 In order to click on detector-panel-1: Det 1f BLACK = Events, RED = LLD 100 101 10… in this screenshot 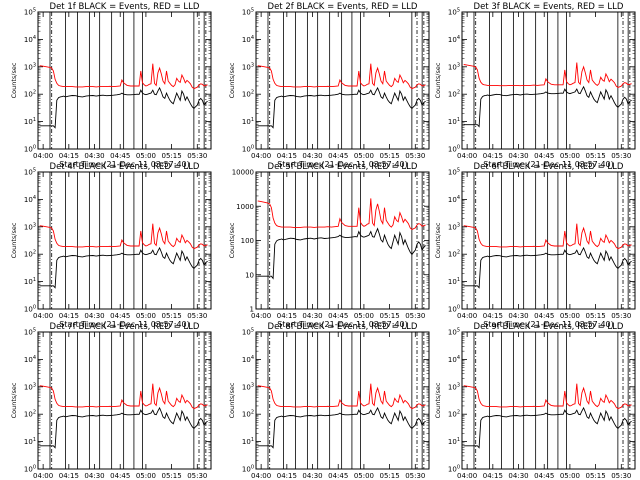, I will do `click(111, 85)`.